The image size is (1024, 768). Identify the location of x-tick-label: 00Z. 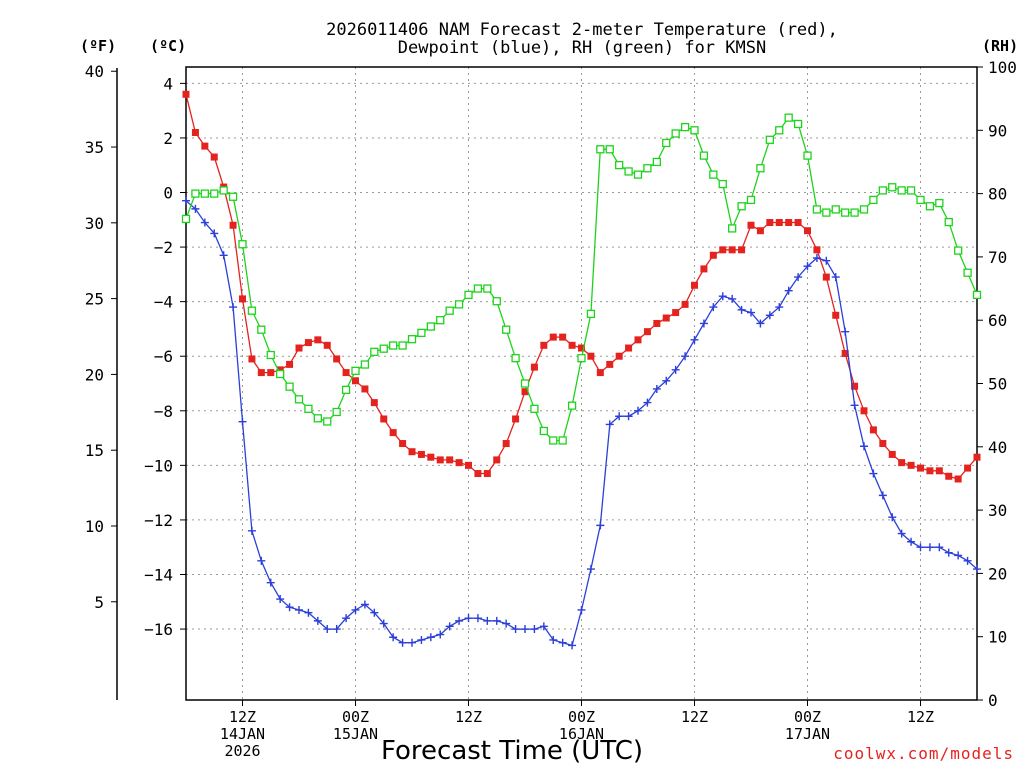
(807, 717).